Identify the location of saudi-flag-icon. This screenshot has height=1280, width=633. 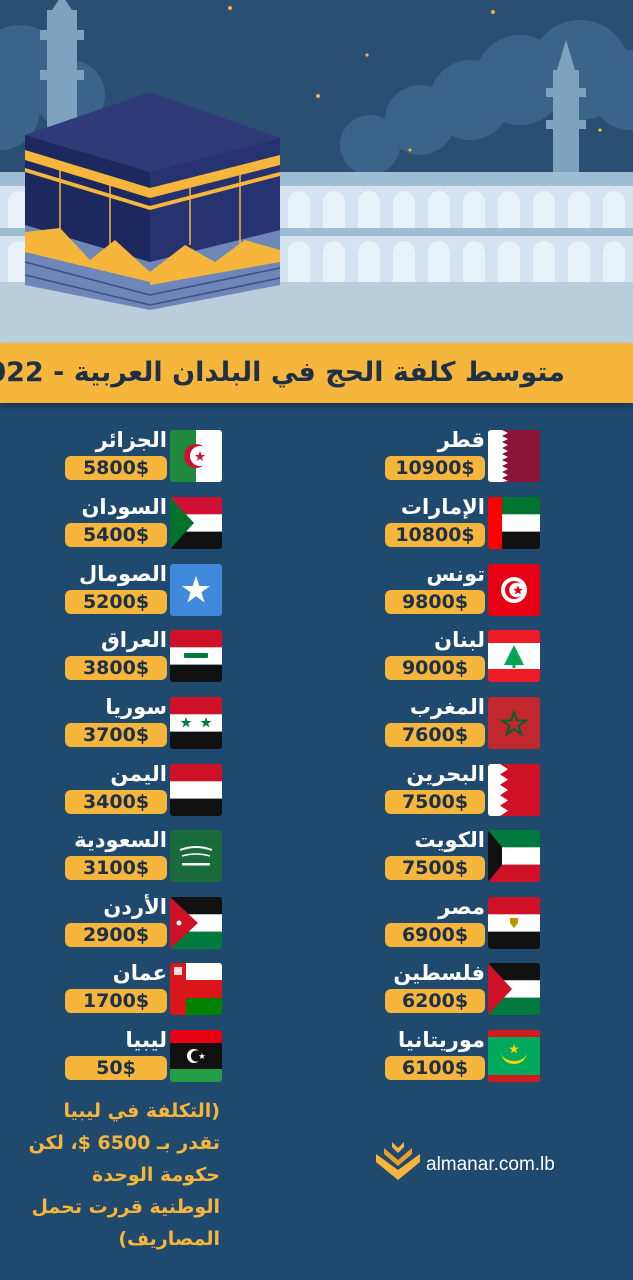
(196, 856).